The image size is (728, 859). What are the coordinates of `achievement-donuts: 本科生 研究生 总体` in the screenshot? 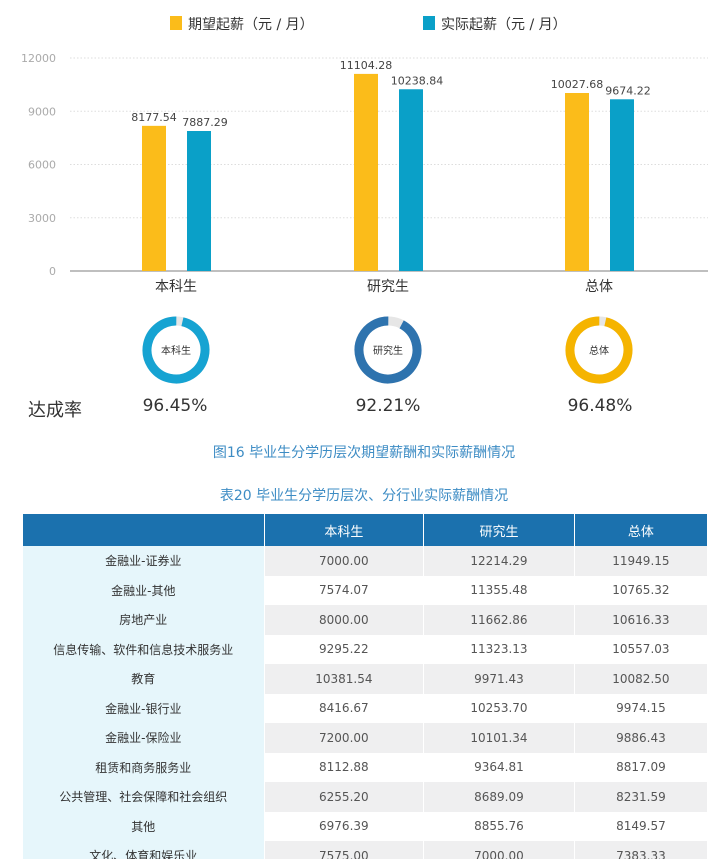 It's located at (387, 350).